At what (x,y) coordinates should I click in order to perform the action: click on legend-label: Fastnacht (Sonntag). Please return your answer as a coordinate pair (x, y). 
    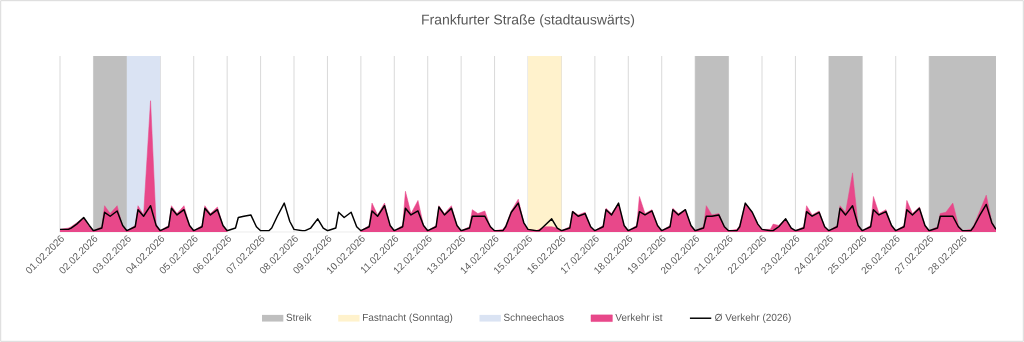
    Looking at the image, I should click on (408, 318).